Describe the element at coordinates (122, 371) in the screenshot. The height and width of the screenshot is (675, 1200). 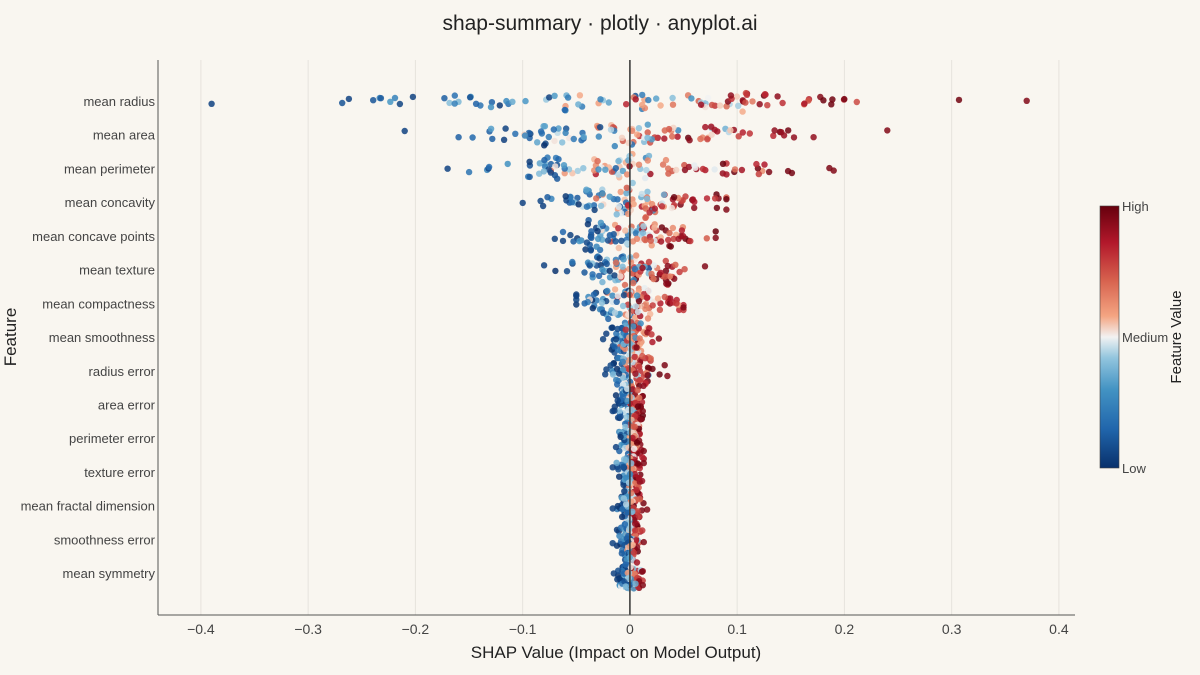
I see `feature-label: radius error` at that location.